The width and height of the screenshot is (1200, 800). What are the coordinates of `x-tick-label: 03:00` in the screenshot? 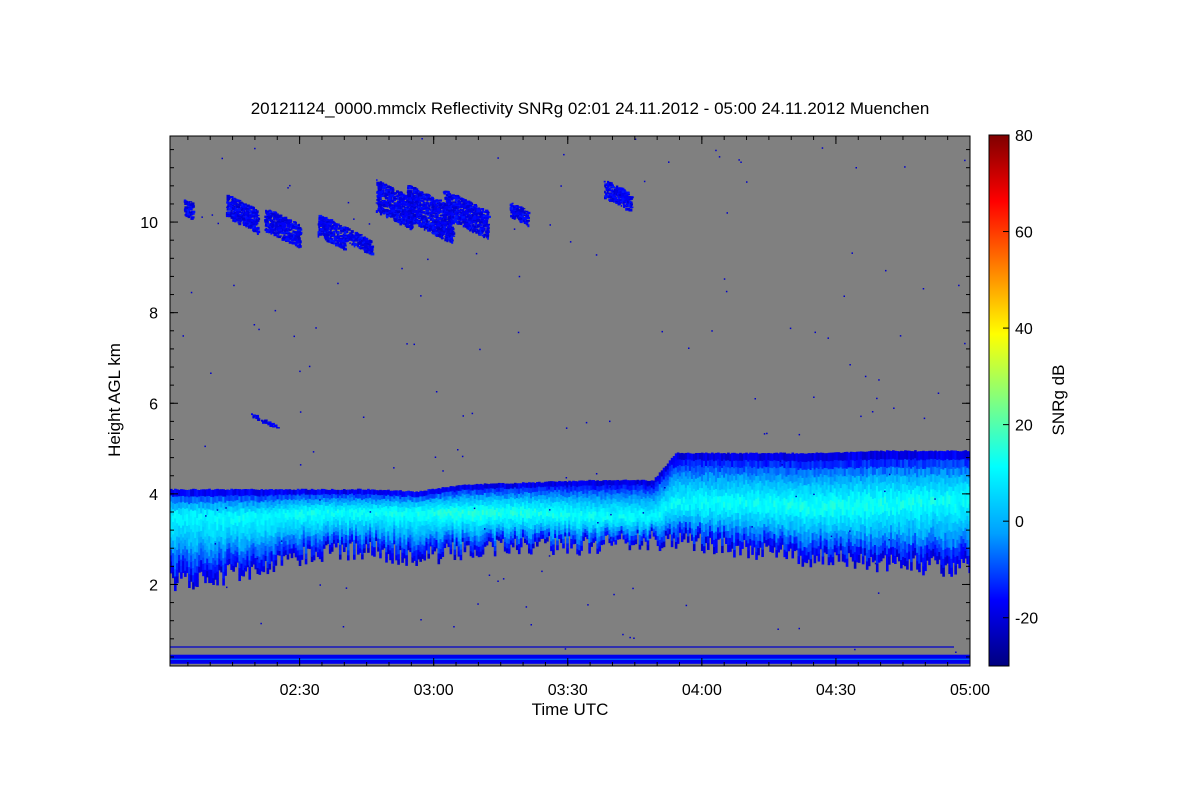 It's located at (434, 690).